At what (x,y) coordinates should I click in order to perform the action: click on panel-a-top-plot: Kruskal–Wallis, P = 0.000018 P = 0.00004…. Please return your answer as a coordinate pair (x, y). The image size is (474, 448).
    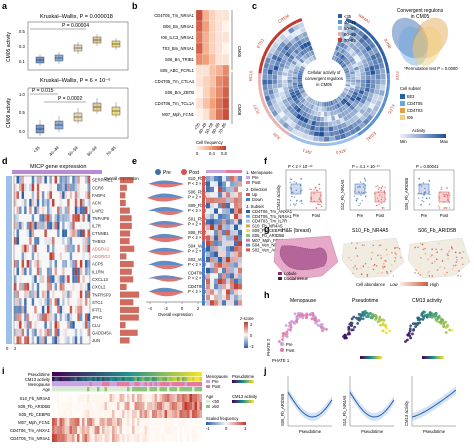
    Looking at the image, I should click on (67, 42).